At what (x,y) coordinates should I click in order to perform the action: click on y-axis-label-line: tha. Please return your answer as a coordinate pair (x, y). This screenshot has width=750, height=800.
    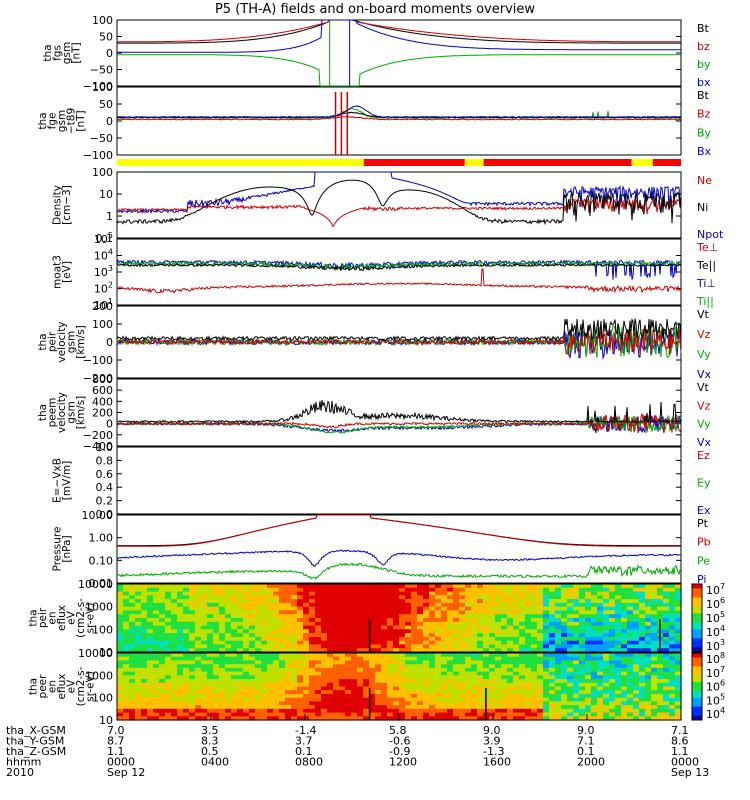
    Looking at the image, I should click on (43, 412).